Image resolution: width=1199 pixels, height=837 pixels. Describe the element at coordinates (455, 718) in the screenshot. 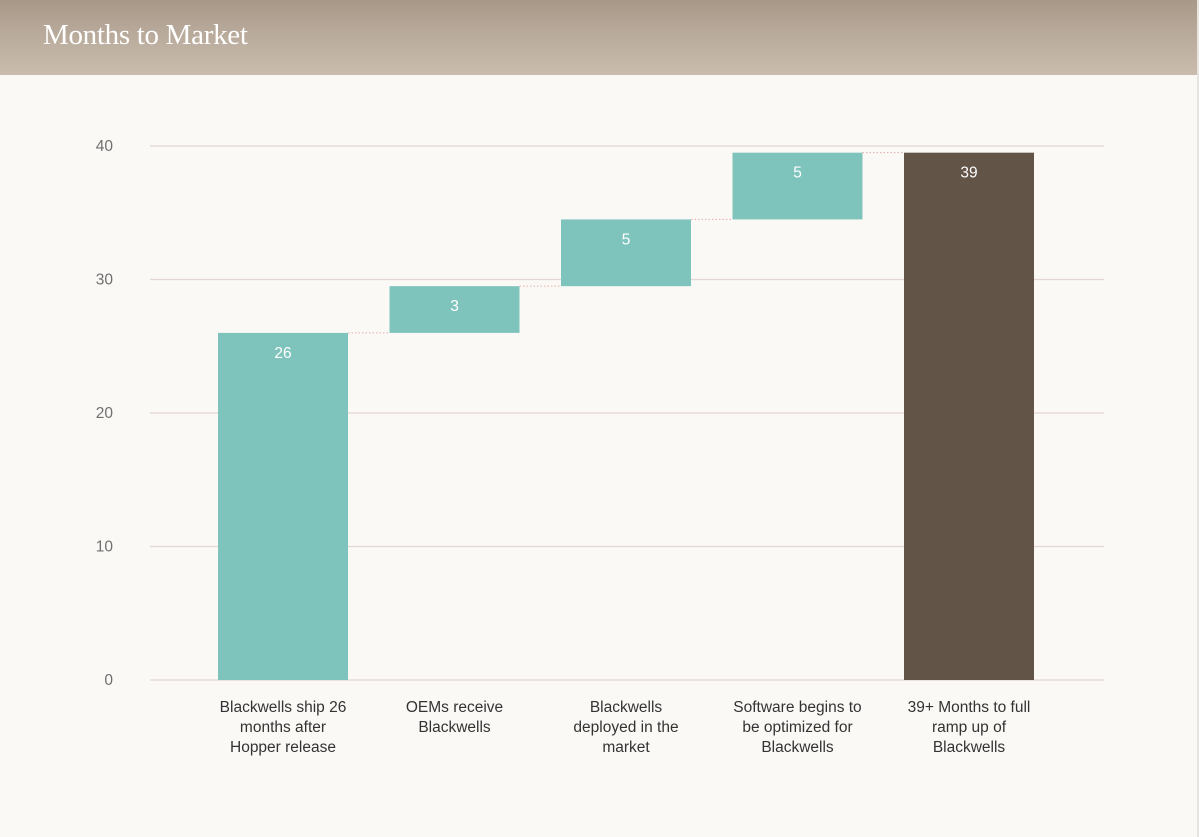

I see `x-category-label-2: OEMs receive Blackwells` at that location.